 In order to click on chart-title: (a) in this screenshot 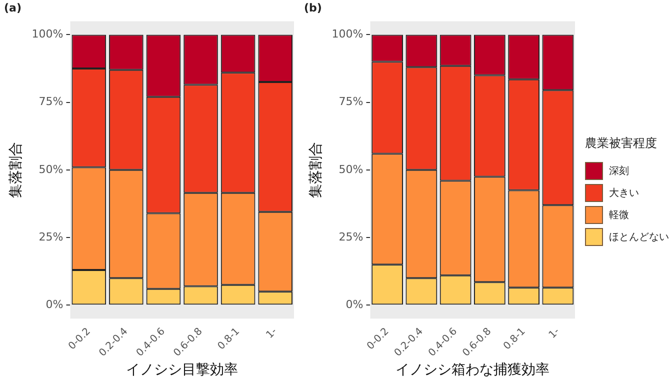, I will do `click(13, 7)`.